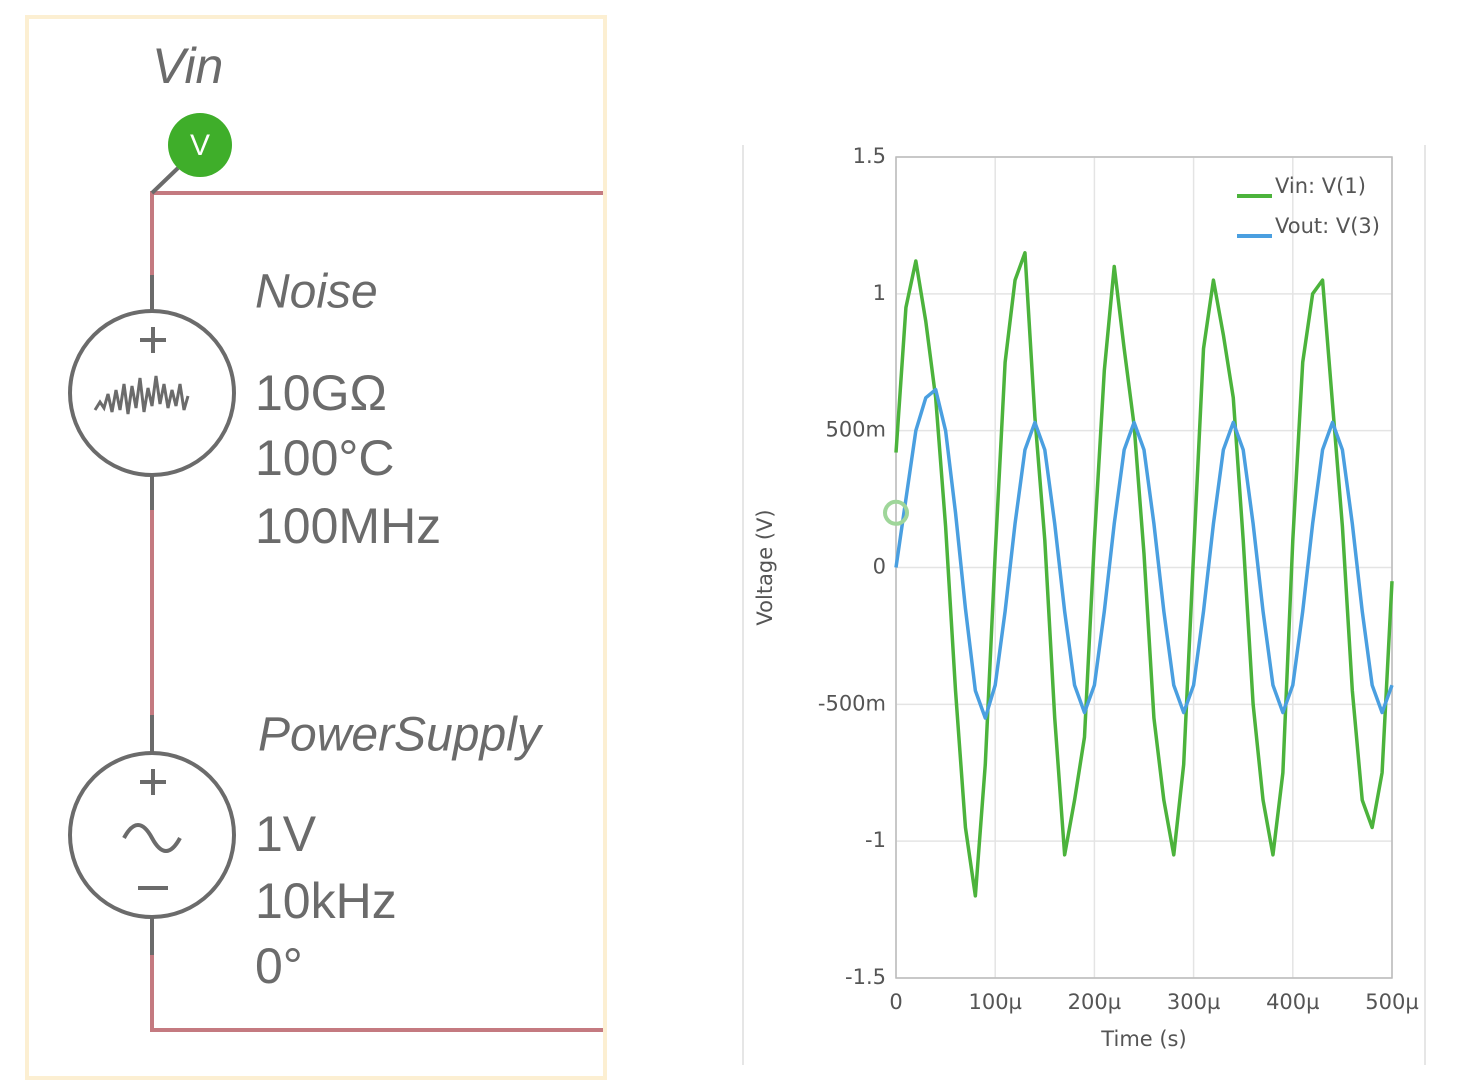 The height and width of the screenshot is (1092, 1466). Describe the element at coordinates (152, 835) in the screenshot. I see `ac-source` at that location.